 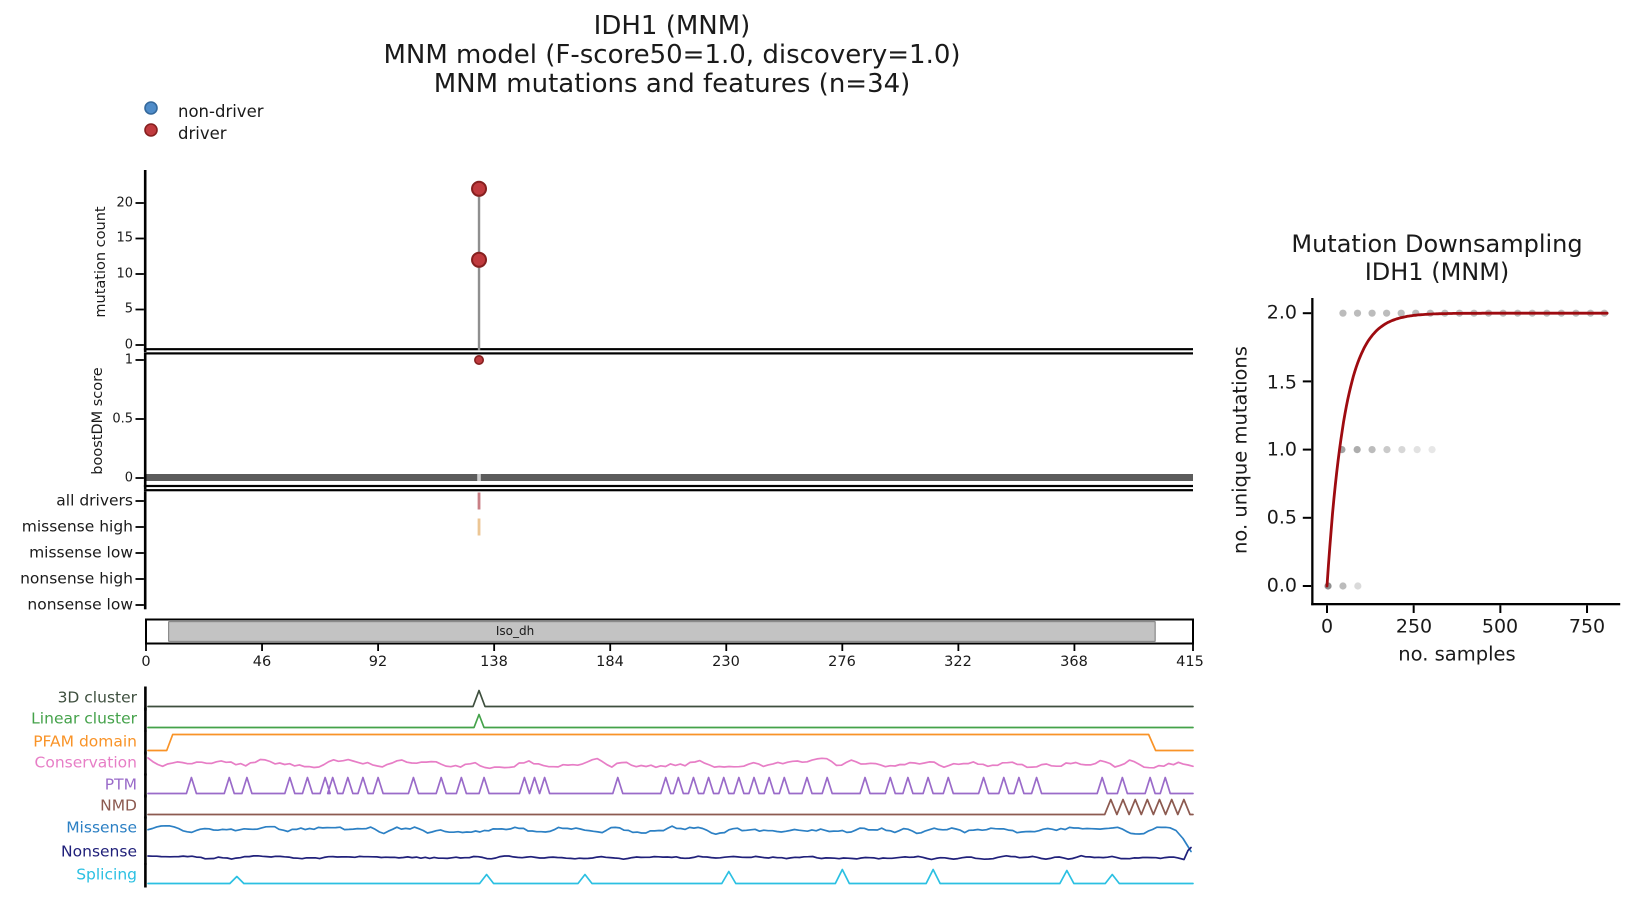 What do you see at coordinates (262, 661) in the screenshot?
I see `x-tick-label: 46` at bounding box center [262, 661].